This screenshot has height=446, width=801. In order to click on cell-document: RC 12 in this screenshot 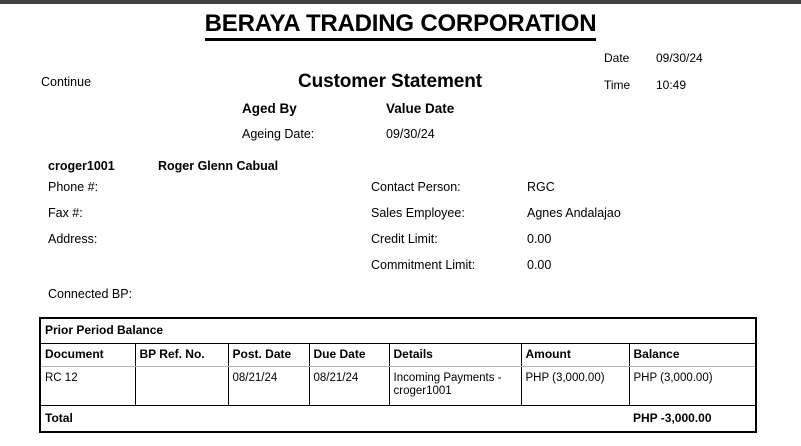, I will do `click(88, 386)`.